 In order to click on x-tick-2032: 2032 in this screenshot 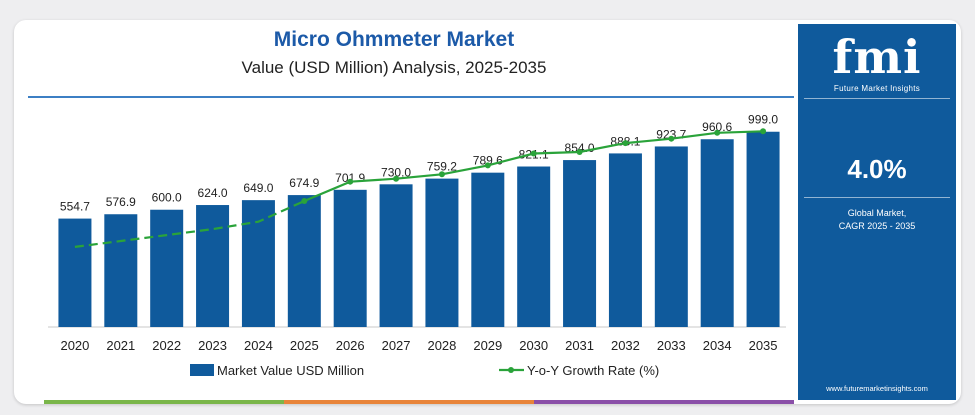, I will do `click(625, 345)`.